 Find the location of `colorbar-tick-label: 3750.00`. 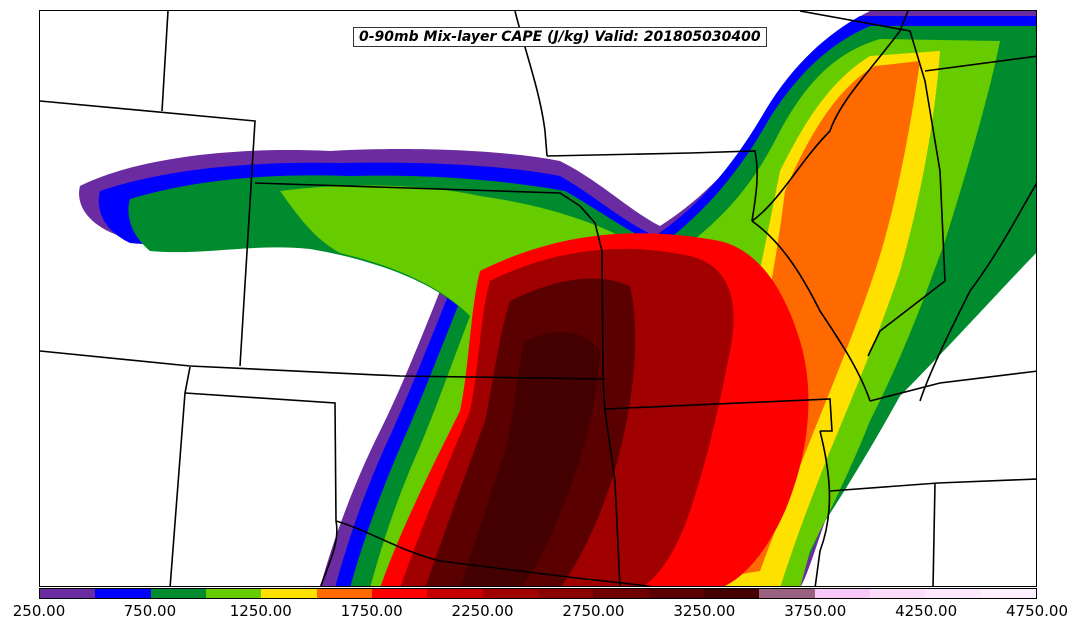

colorbar-tick-label: 3750.00 is located at coordinates (815, 611).